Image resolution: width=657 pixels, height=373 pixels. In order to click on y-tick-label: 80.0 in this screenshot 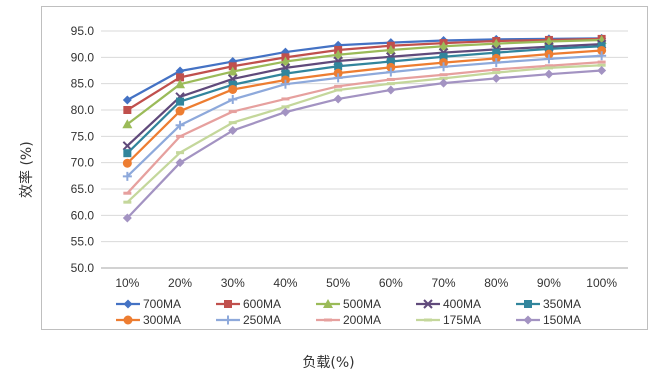, I will do `click(83, 110)`.